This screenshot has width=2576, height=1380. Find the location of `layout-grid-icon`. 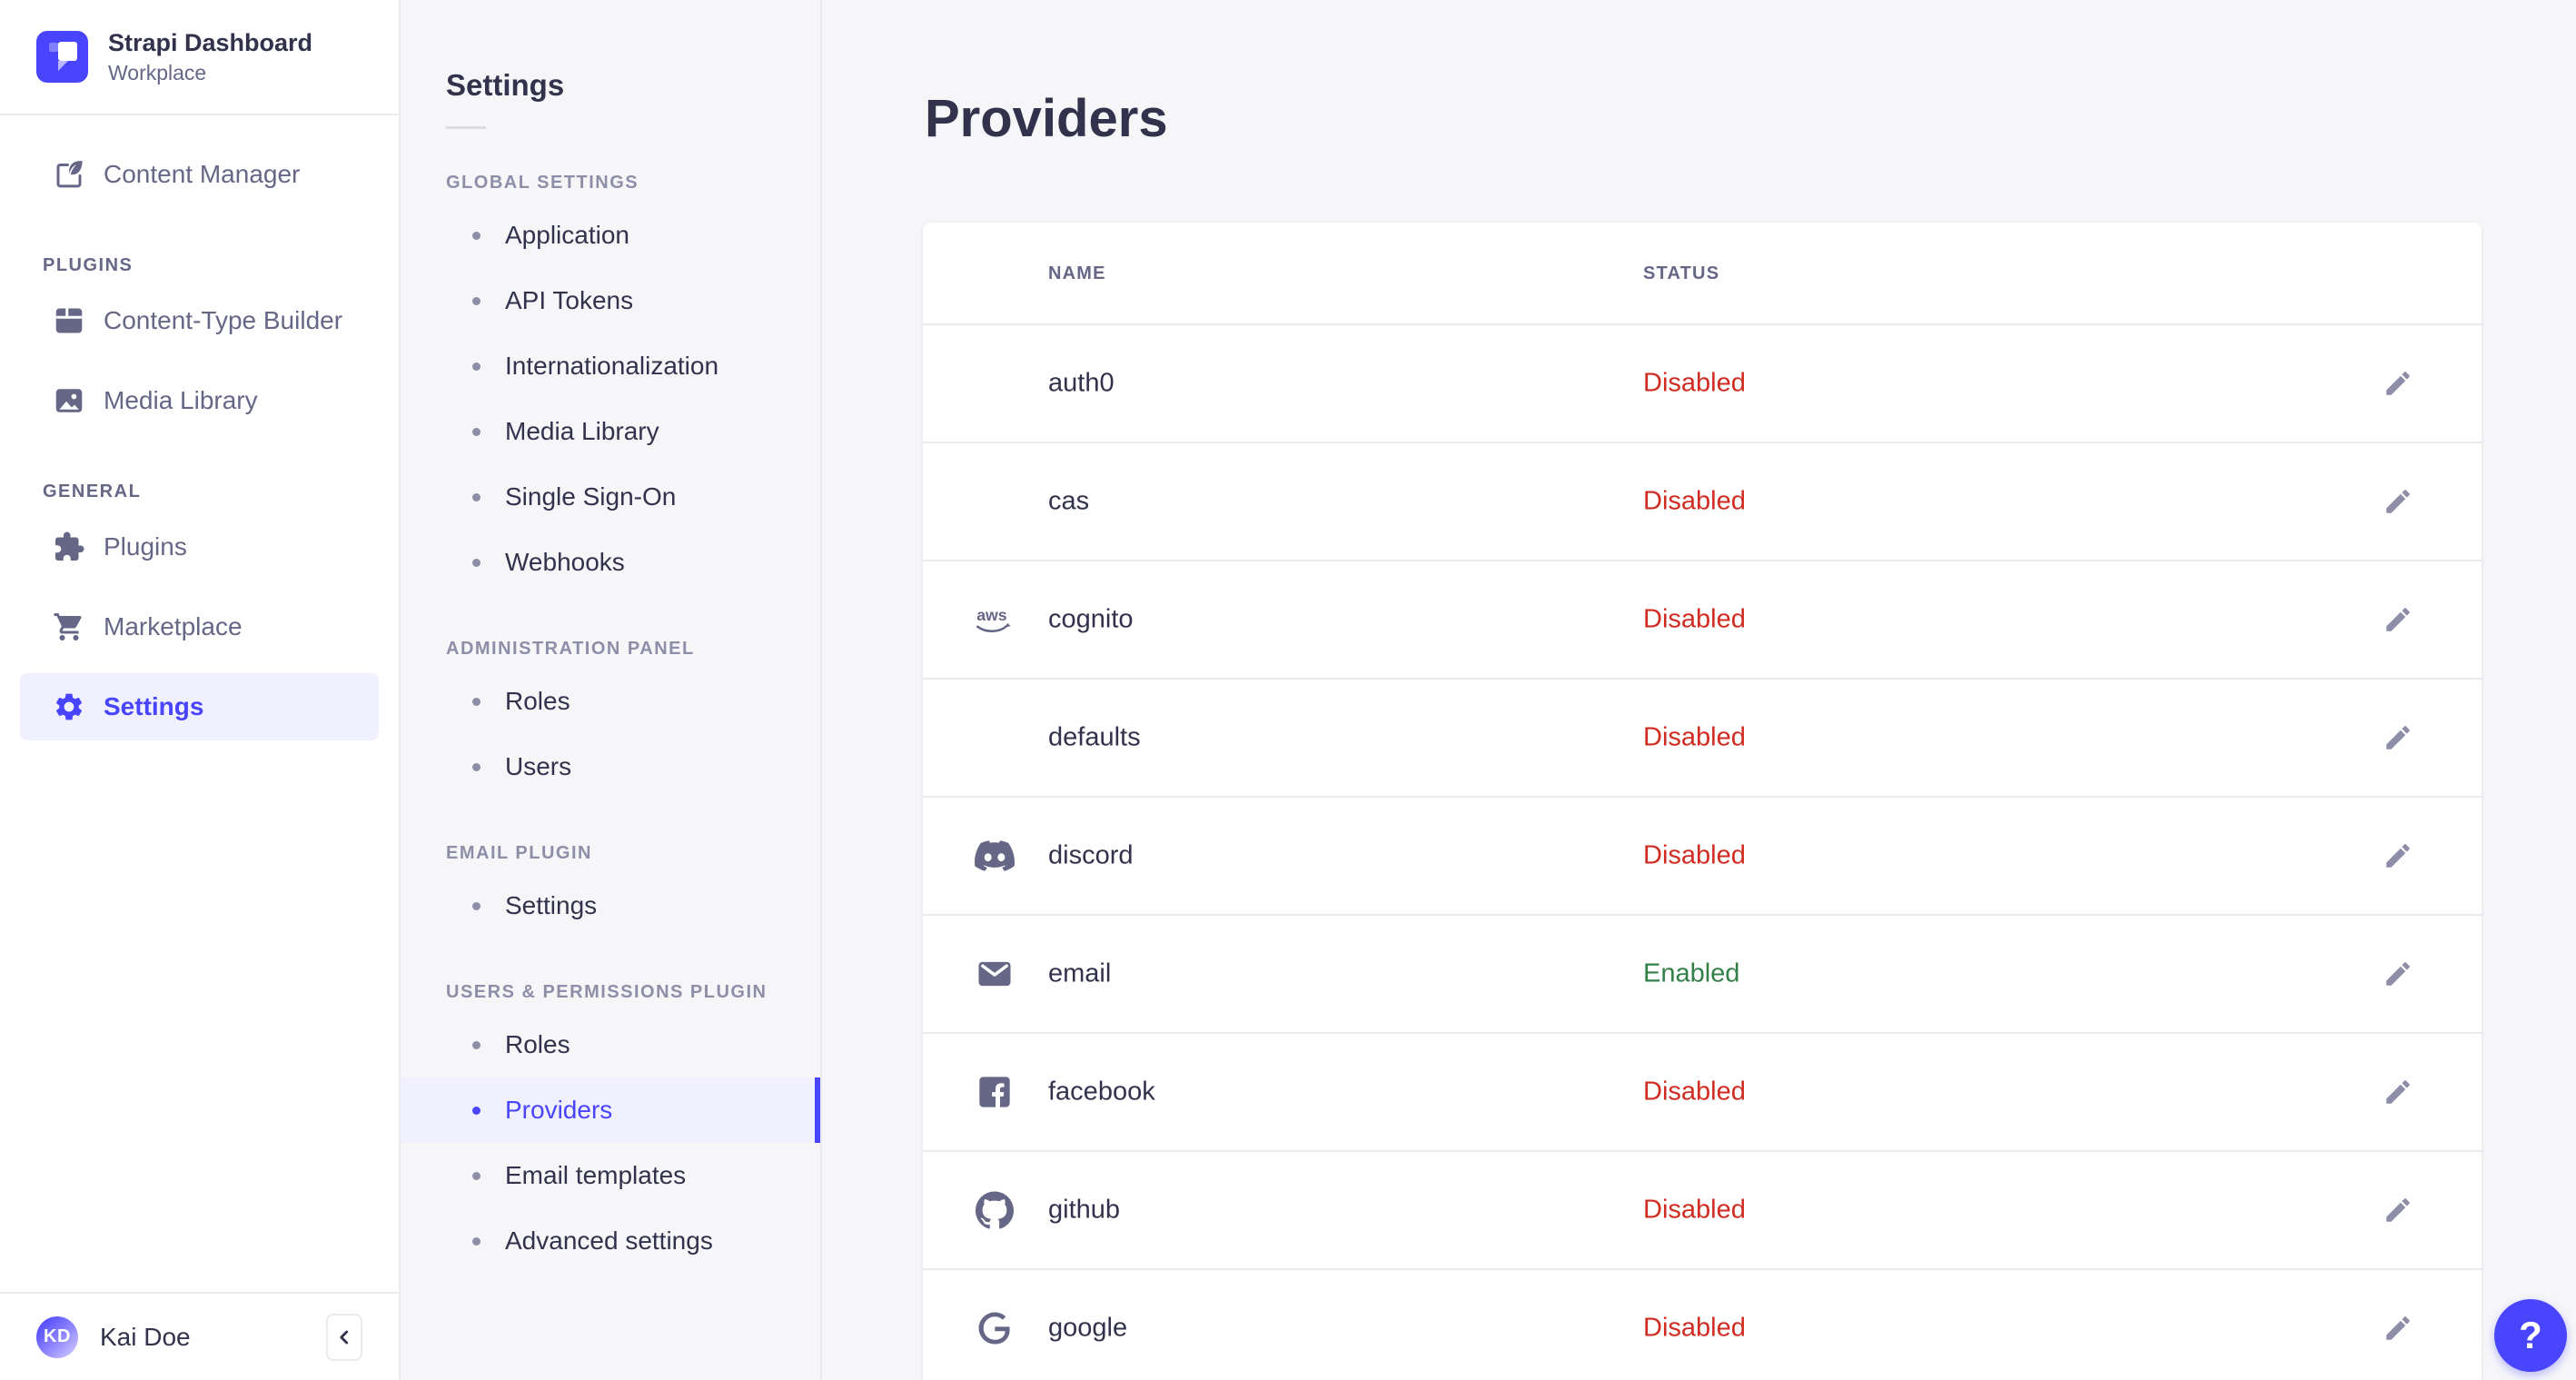

layout-grid-icon is located at coordinates (69, 320).